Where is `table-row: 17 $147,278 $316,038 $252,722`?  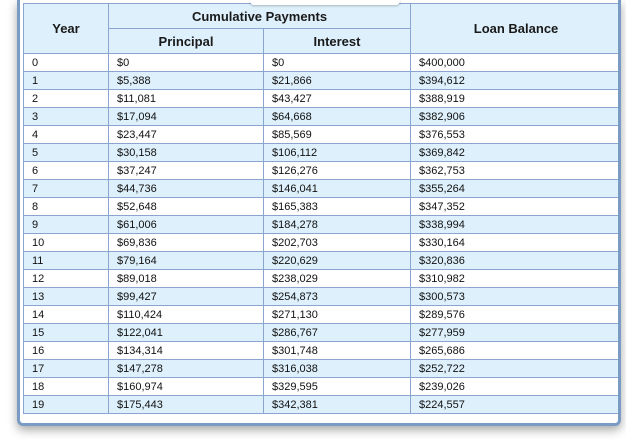
table-row: 17 $147,278 $316,038 $252,722 is located at coordinates (320, 368).